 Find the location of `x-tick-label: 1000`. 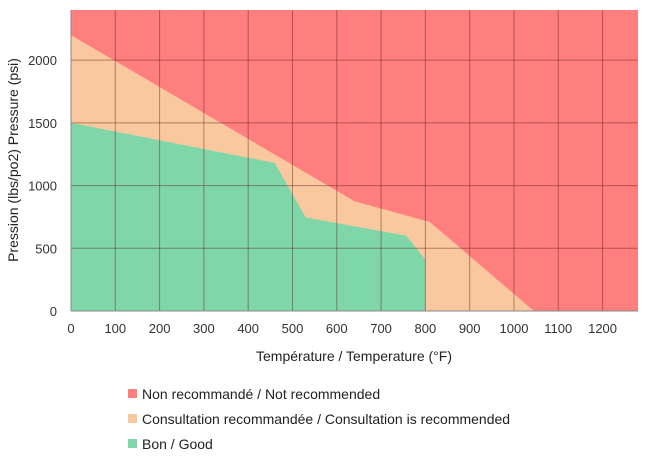

x-tick-label: 1000 is located at coordinates (514, 328).